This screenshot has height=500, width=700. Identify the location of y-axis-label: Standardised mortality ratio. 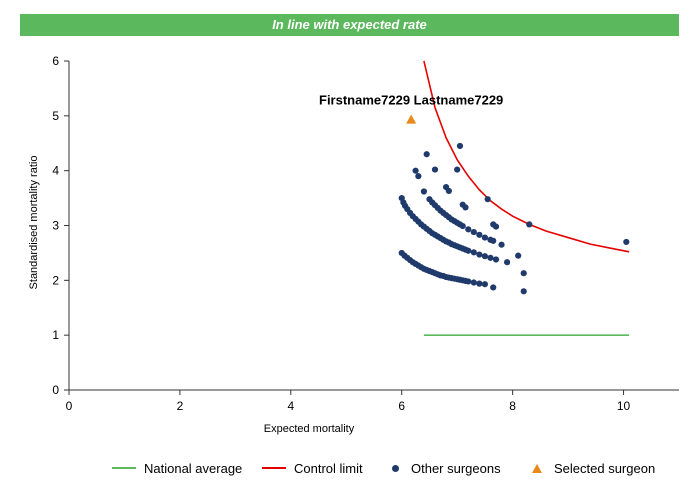
(34, 223).